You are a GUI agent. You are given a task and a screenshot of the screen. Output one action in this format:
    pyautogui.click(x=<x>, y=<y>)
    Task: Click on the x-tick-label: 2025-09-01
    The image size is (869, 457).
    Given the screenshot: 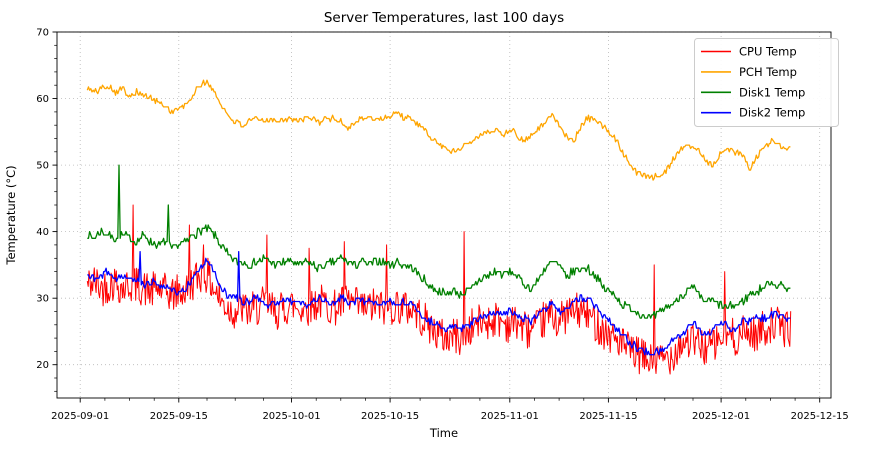 What is the action you would take?
    pyautogui.click(x=80, y=416)
    